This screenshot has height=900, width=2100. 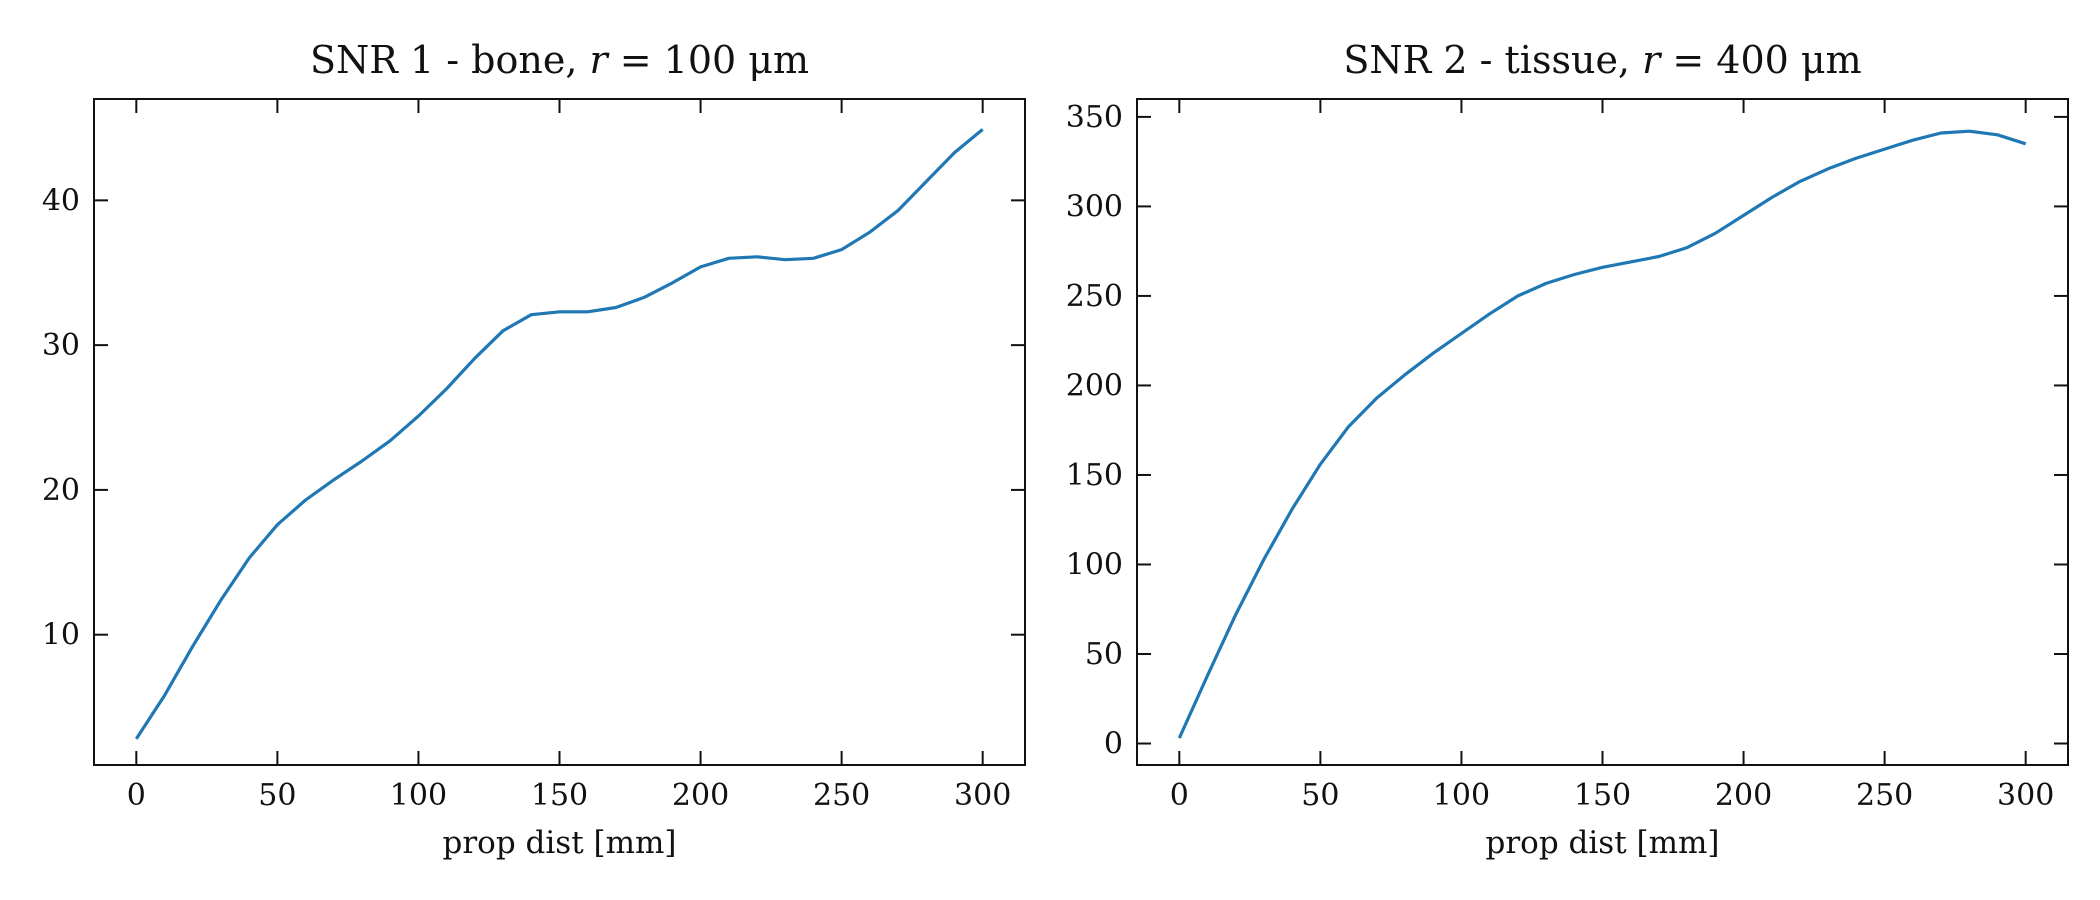 I want to click on y-tick-label: 300, so click(x=1094, y=206).